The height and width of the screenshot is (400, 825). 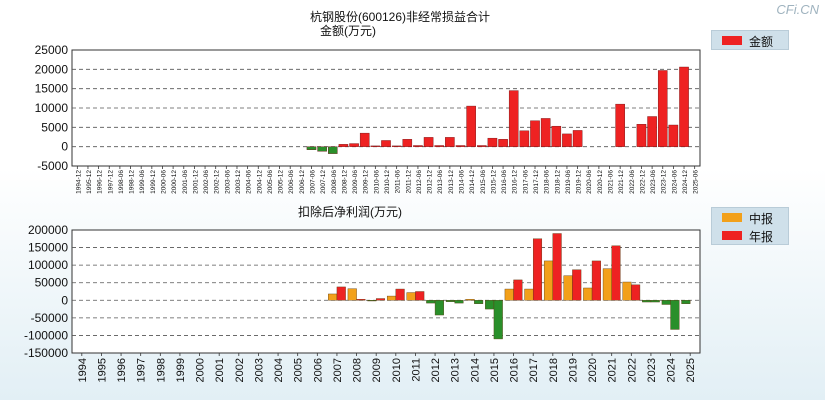 What do you see at coordinates (78, 182) in the screenshot?
I see `chart1-x-tick-label: 1994-12` at bounding box center [78, 182].